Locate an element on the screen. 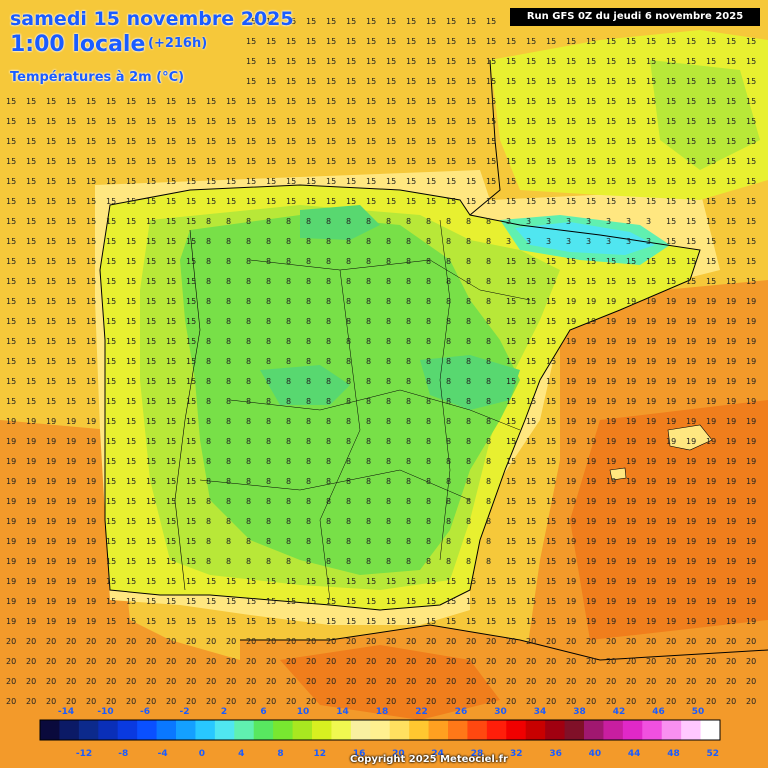 The height and width of the screenshot is (768, 768). grid-value-314: 15 is located at coordinates (671, 201).